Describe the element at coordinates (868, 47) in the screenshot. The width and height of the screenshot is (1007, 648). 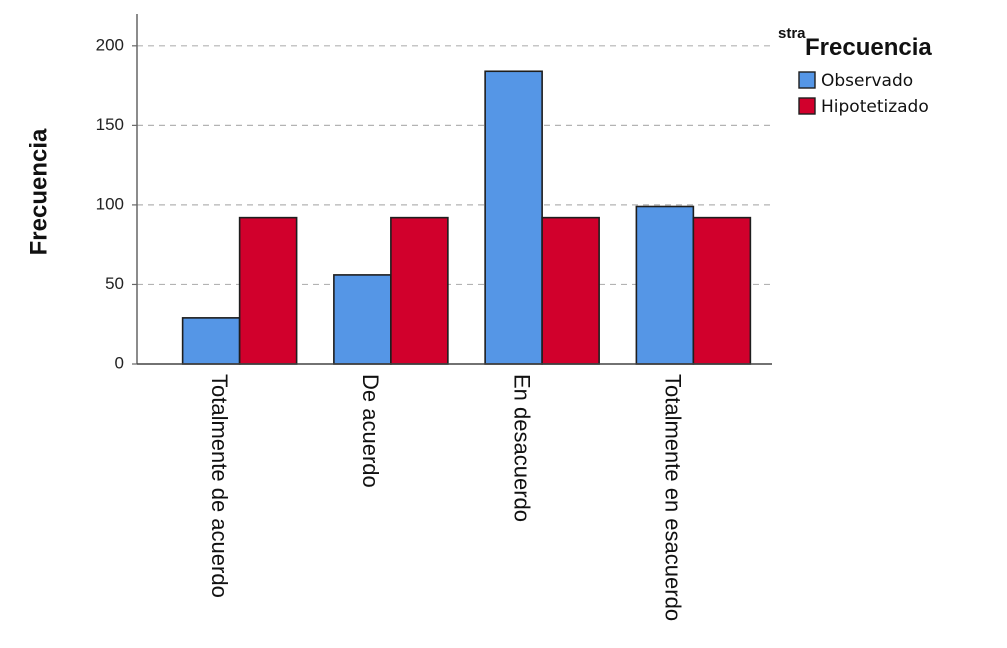
I see `legend-title: Frecuencia` at that location.